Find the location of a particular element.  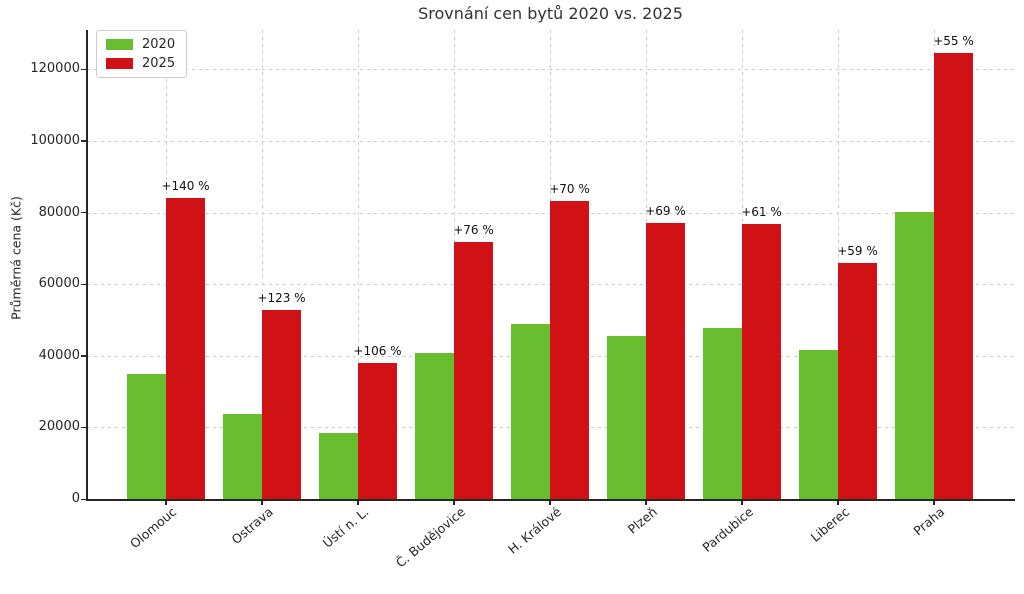

y-tick-label: 0 is located at coordinates (75, 498).